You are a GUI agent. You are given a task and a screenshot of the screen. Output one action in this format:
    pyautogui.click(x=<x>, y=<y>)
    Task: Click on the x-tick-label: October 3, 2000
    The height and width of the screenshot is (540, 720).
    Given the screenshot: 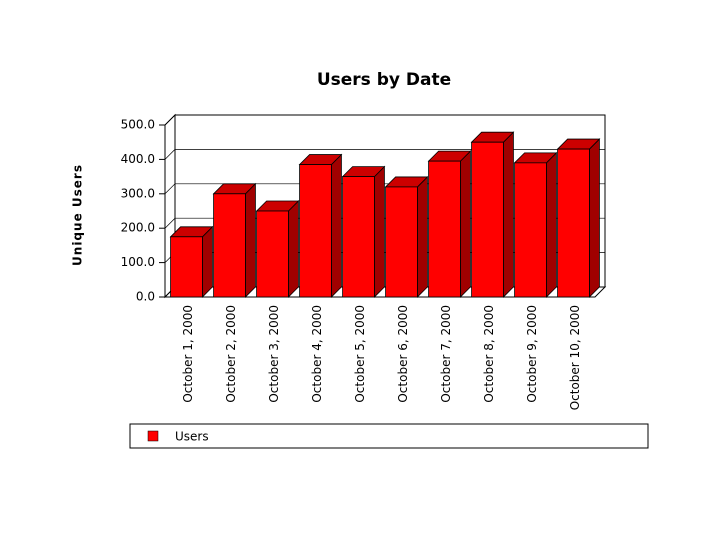 What is the action you would take?
    pyautogui.click(x=274, y=354)
    